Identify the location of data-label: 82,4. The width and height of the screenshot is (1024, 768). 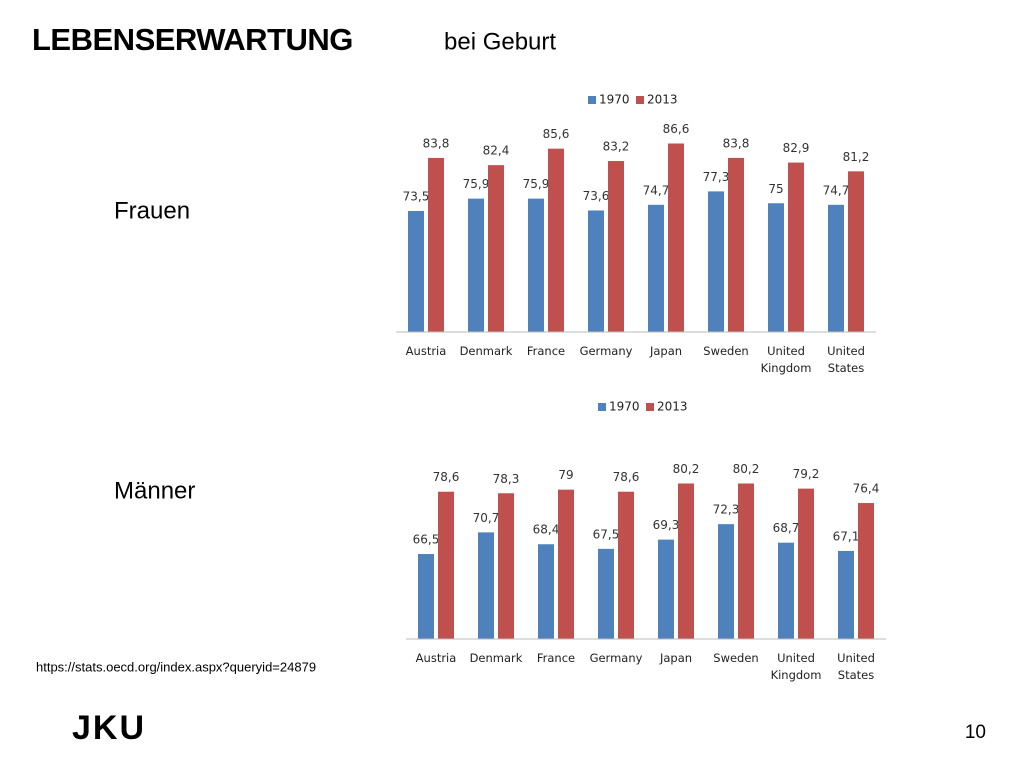
(496, 151).